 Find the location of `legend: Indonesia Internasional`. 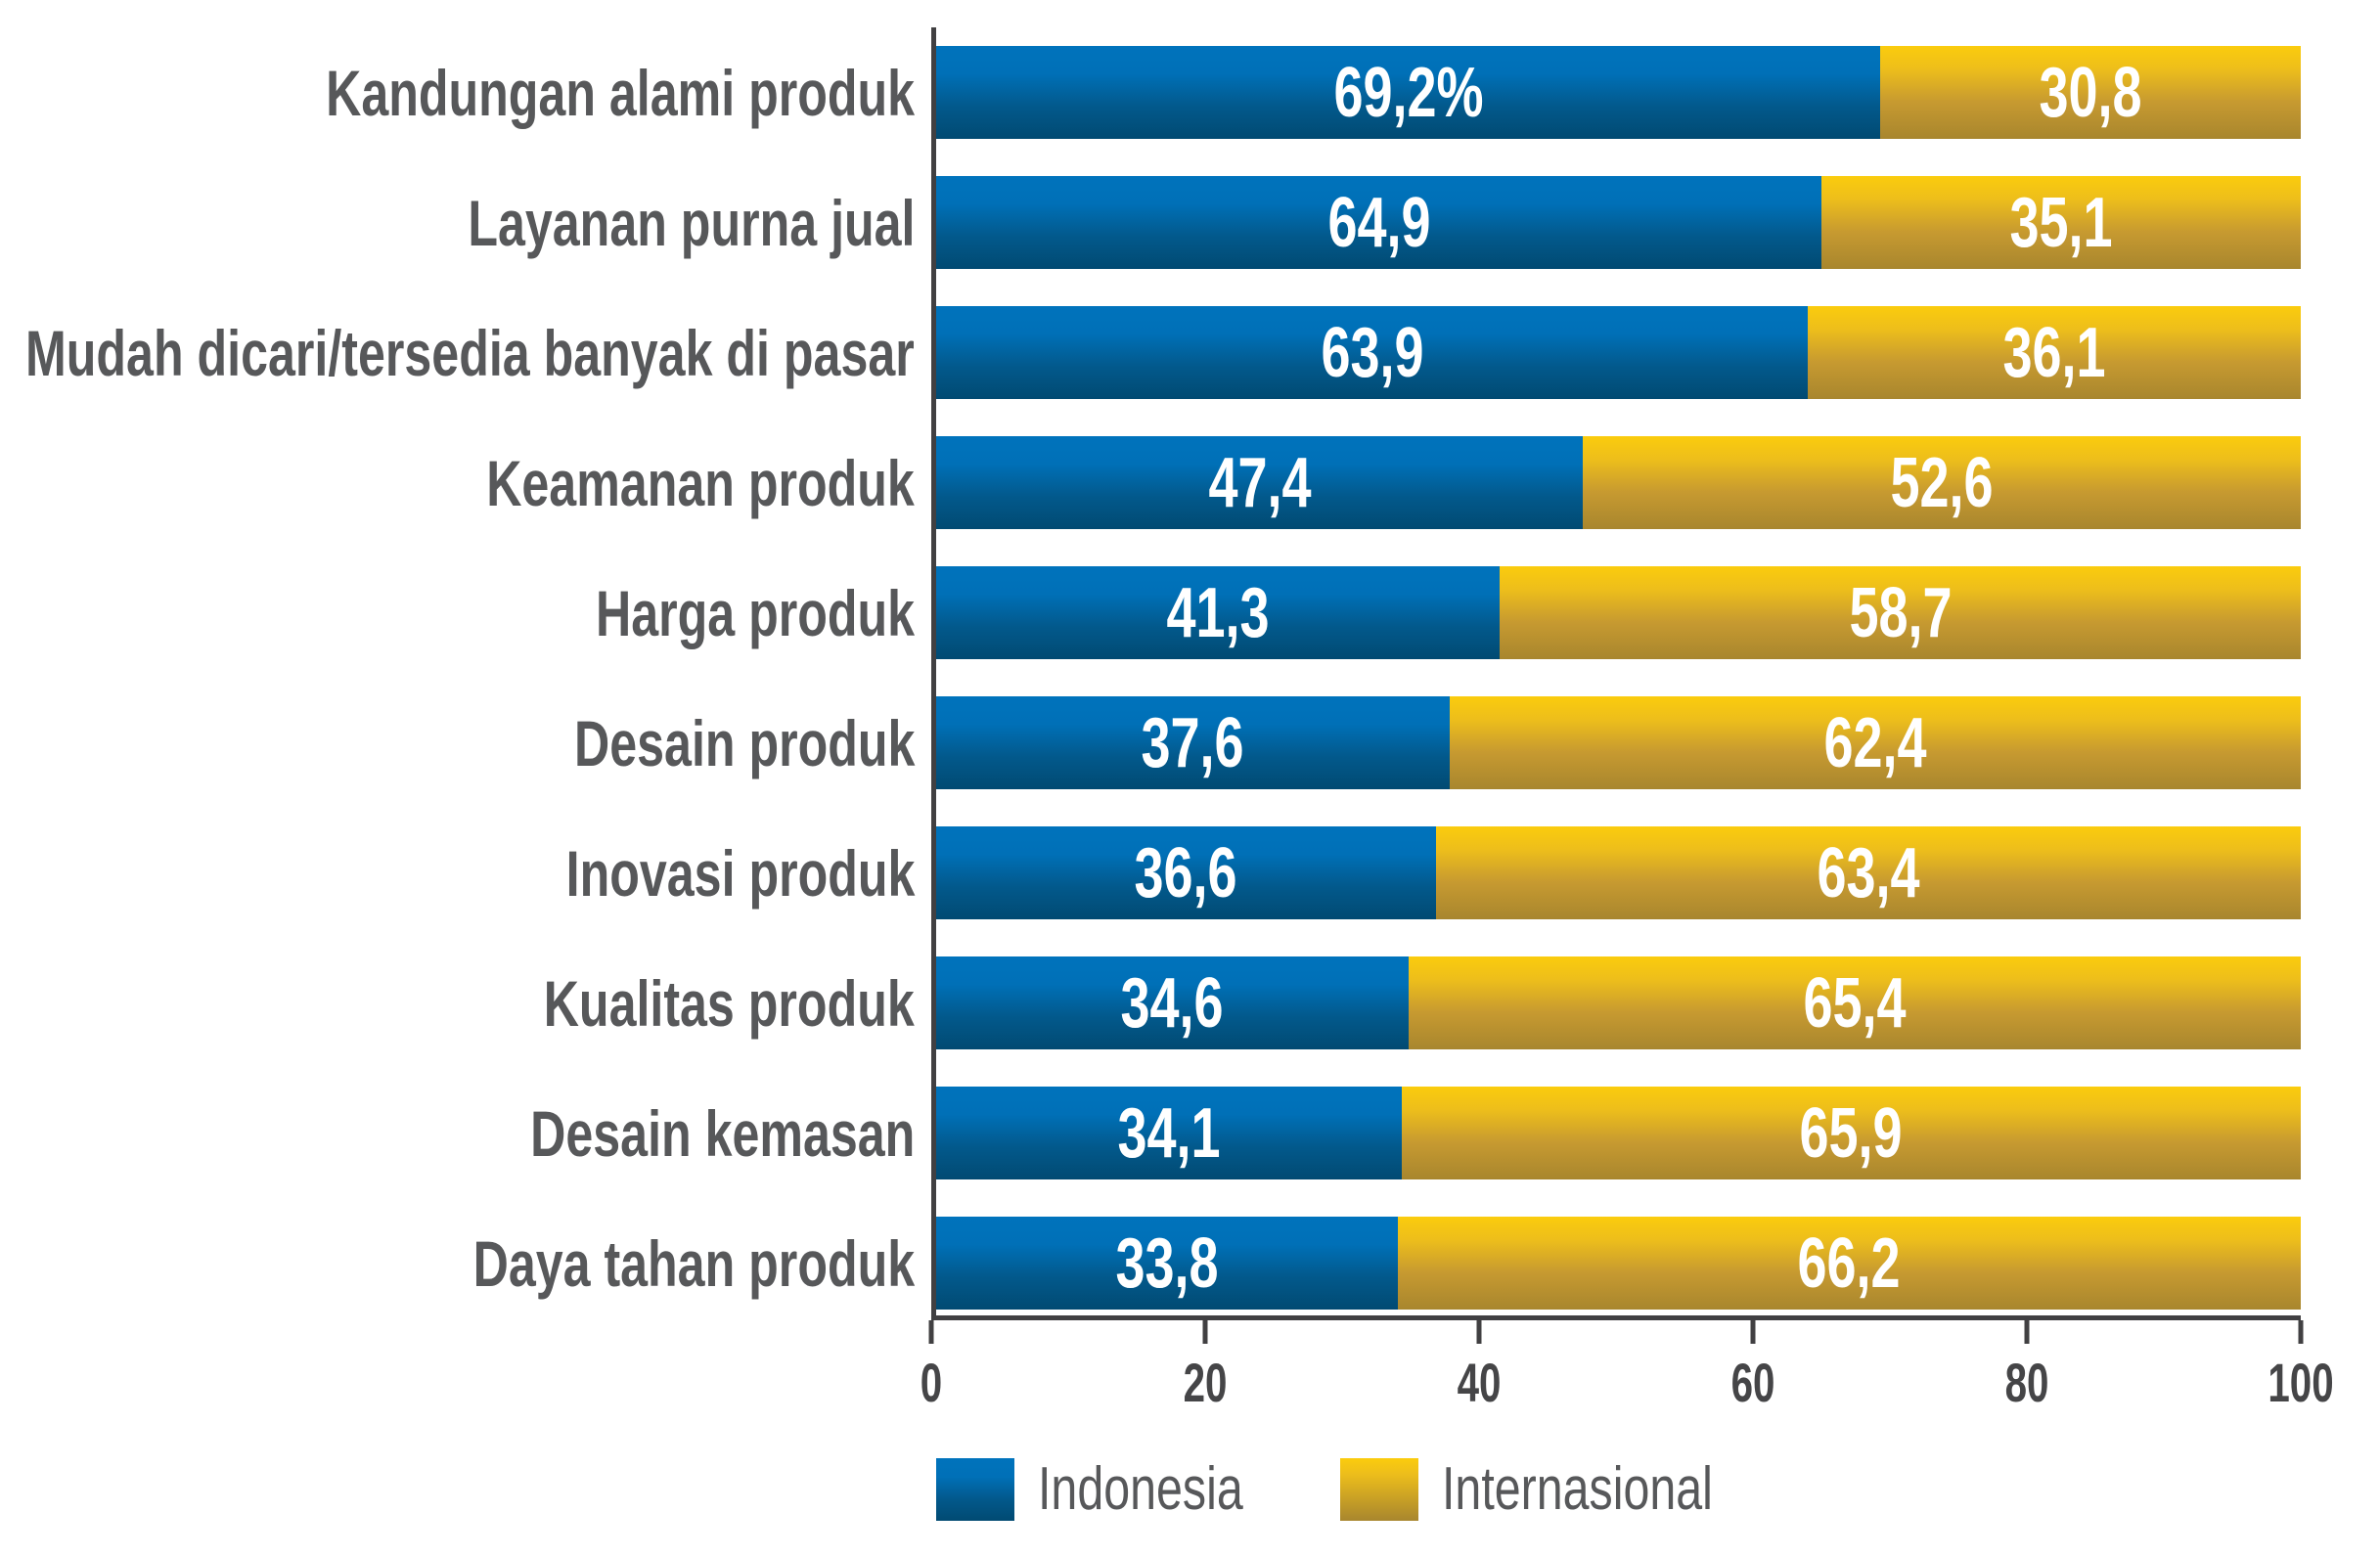

legend: Indonesia Internasional is located at coordinates (1362, 1489).